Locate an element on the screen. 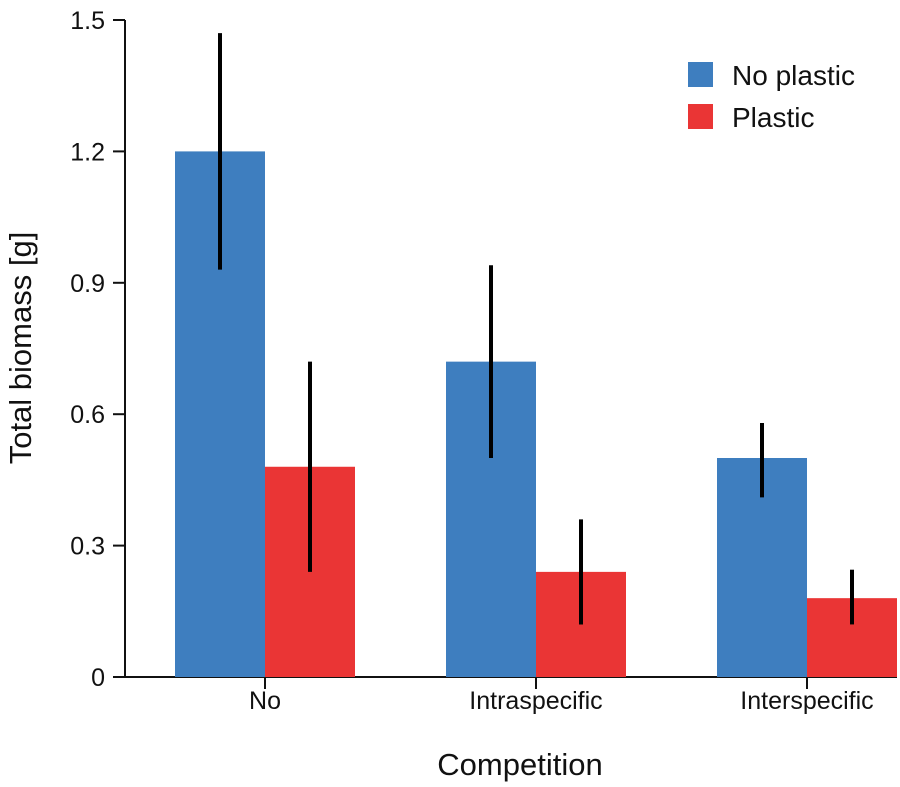 The image size is (900, 787). x-tick-label: No is located at coordinates (265, 701).